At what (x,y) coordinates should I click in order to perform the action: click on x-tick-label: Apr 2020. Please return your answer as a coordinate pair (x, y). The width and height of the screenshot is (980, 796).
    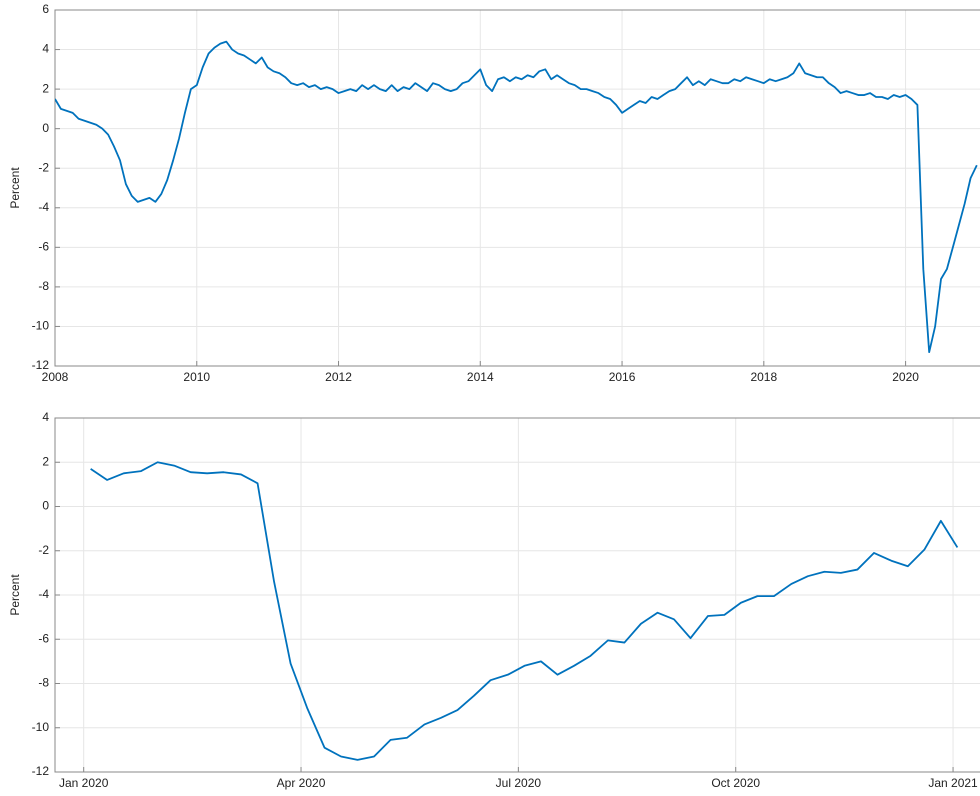
    Looking at the image, I should click on (301, 783).